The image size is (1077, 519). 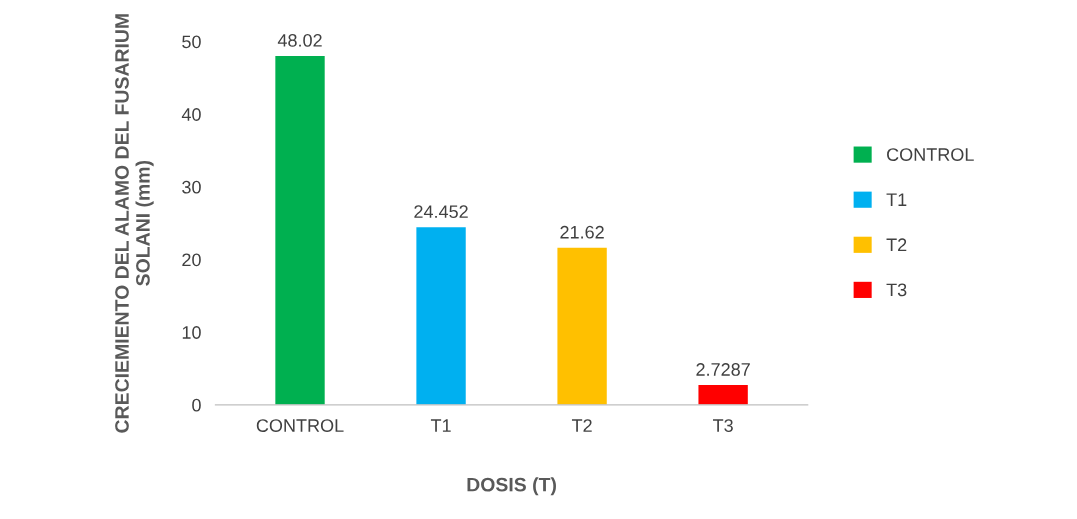 What do you see at coordinates (134, 223) in the screenshot?
I see `y-axis-title: CRECIEMIENTO DEL ALAMO DEL FUSARIUM SOLANI (mm)` at bounding box center [134, 223].